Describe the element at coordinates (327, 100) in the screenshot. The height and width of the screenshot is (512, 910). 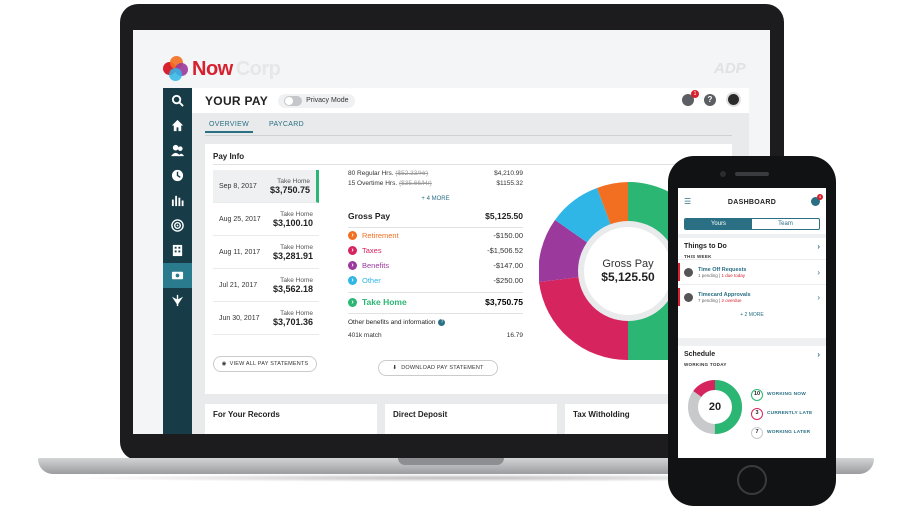
I see `privacy-mode-label: Privacy Mode` at that location.